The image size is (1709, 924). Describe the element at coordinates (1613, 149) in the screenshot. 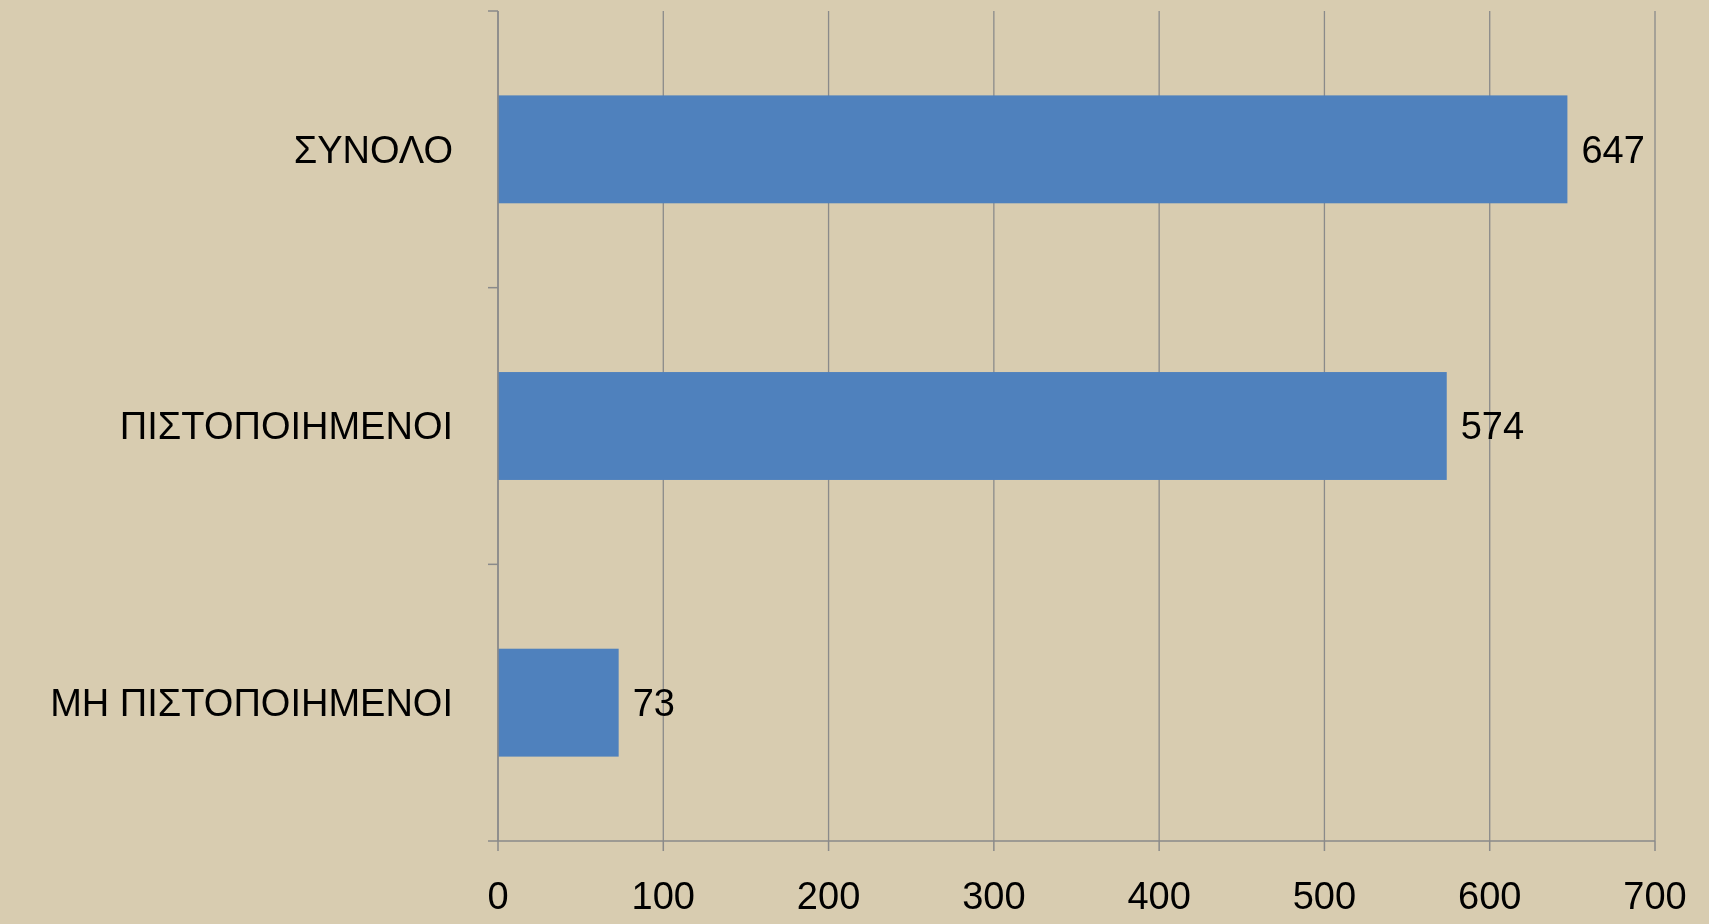

I see `data-label: 647` at that location.